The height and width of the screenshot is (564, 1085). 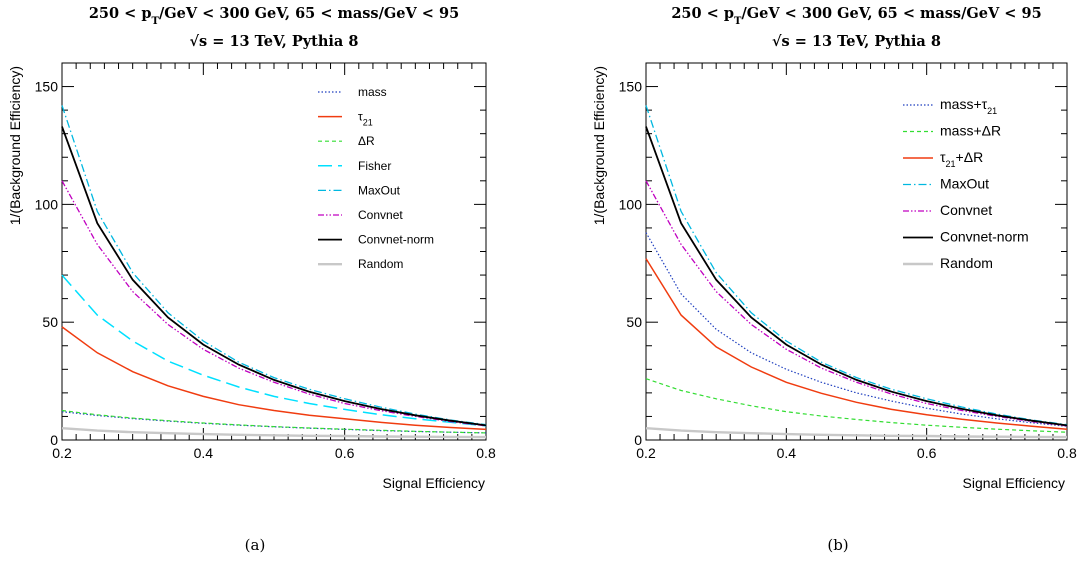 I want to click on legend-label-4: MaxOut, so click(x=379, y=190).